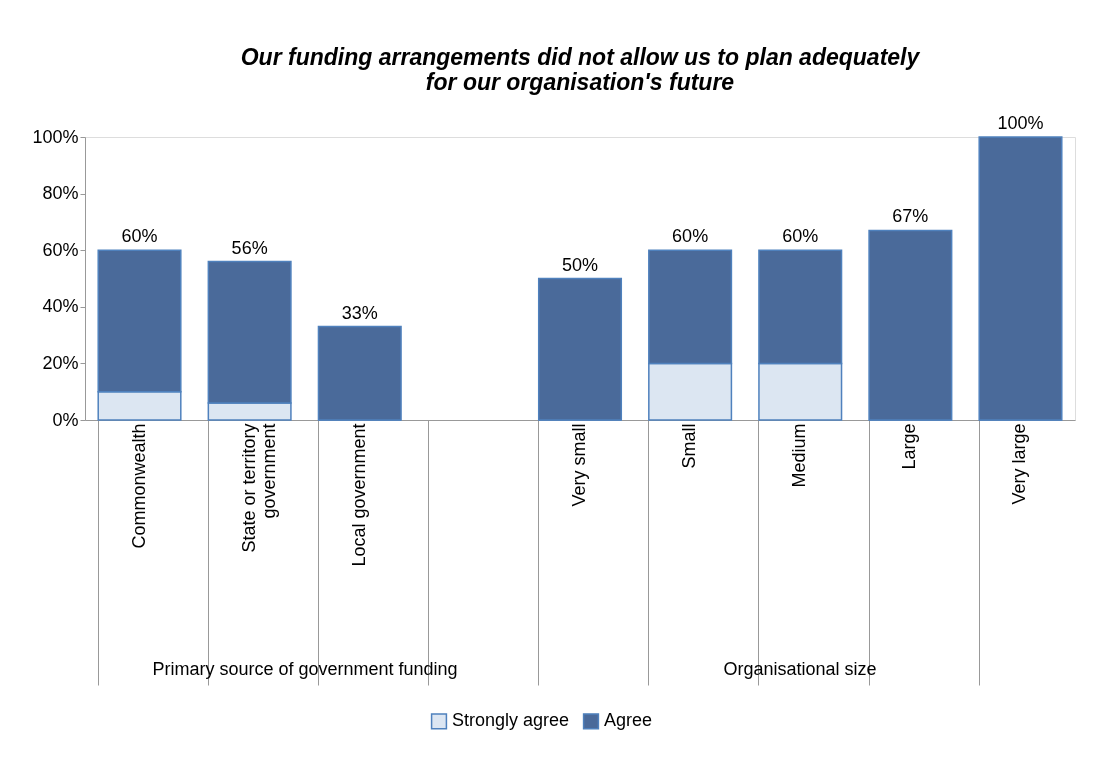 The height and width of the screenshot is (758, 1094). Describe the element at coordinates (1020, 123) in the screenshot. I see `total-label: 100%` at that location.